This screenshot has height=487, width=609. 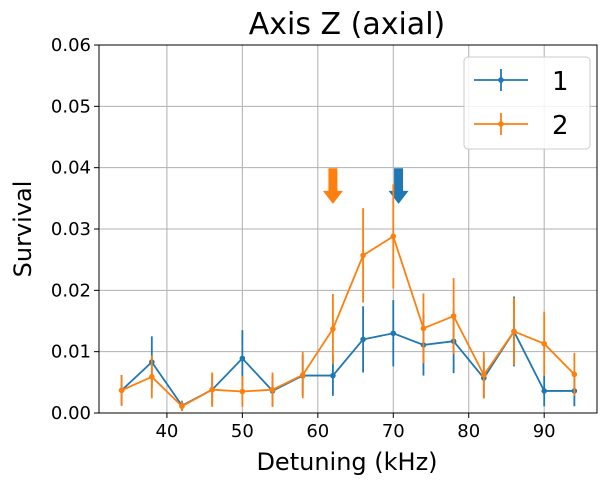 I want to click on legend-label: 2, so click(x=560, y=126).